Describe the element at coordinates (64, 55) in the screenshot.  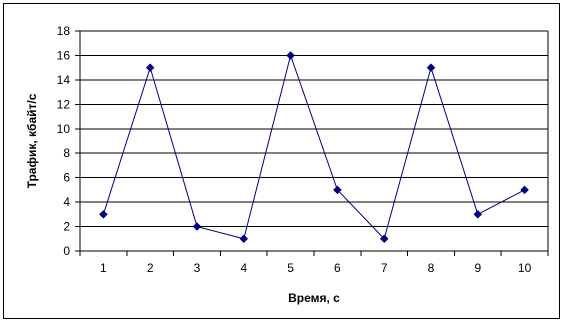
I see `y-tick-label: 16` at that location.